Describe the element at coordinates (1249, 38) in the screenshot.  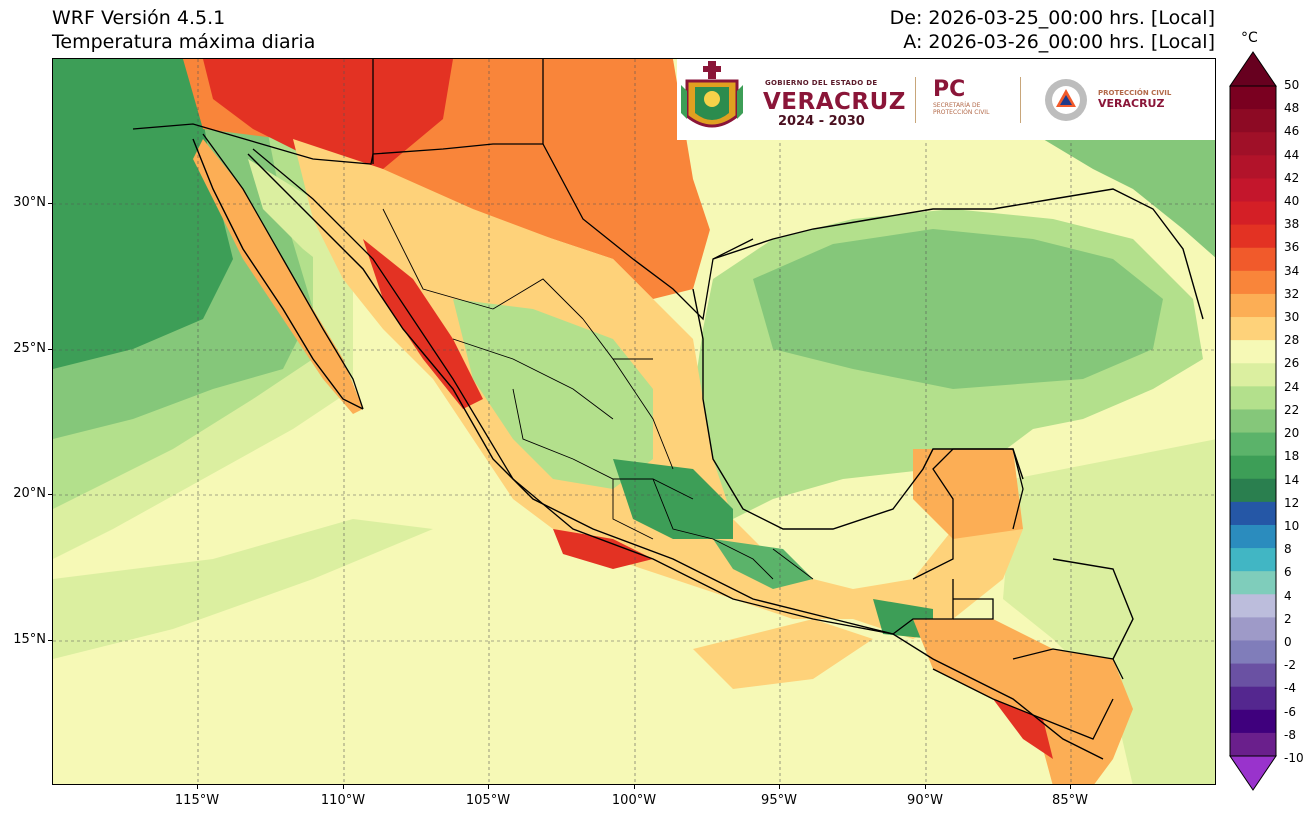
I see `colorbar-unit: °C` at that location.